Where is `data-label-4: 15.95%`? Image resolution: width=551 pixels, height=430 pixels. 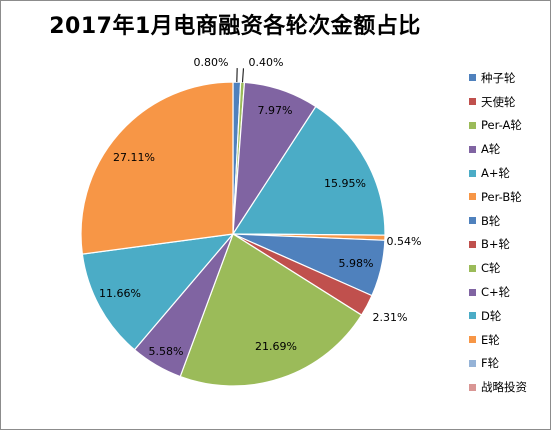 data-label-4: 15.95% is located at coordinates (345, 183).